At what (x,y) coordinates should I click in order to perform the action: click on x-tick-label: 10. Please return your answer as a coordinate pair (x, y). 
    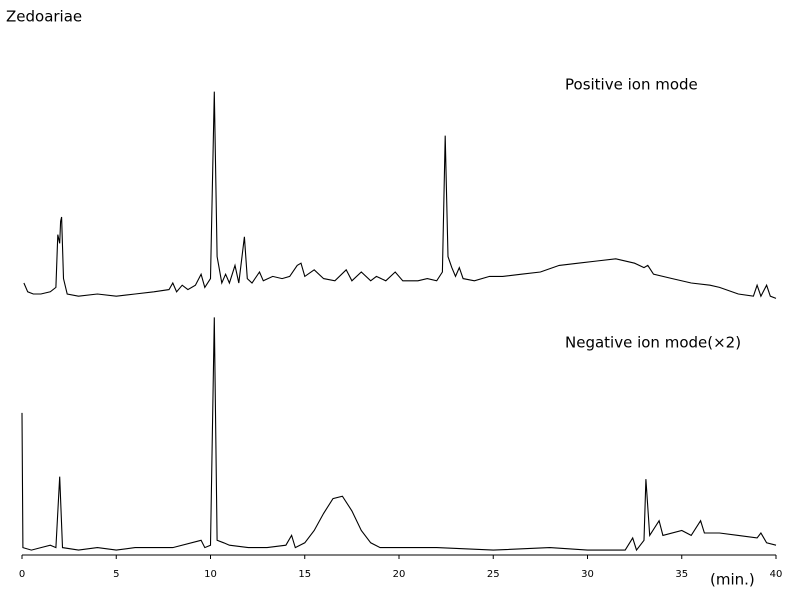
    Looking at the image, I should click on (210, 574).